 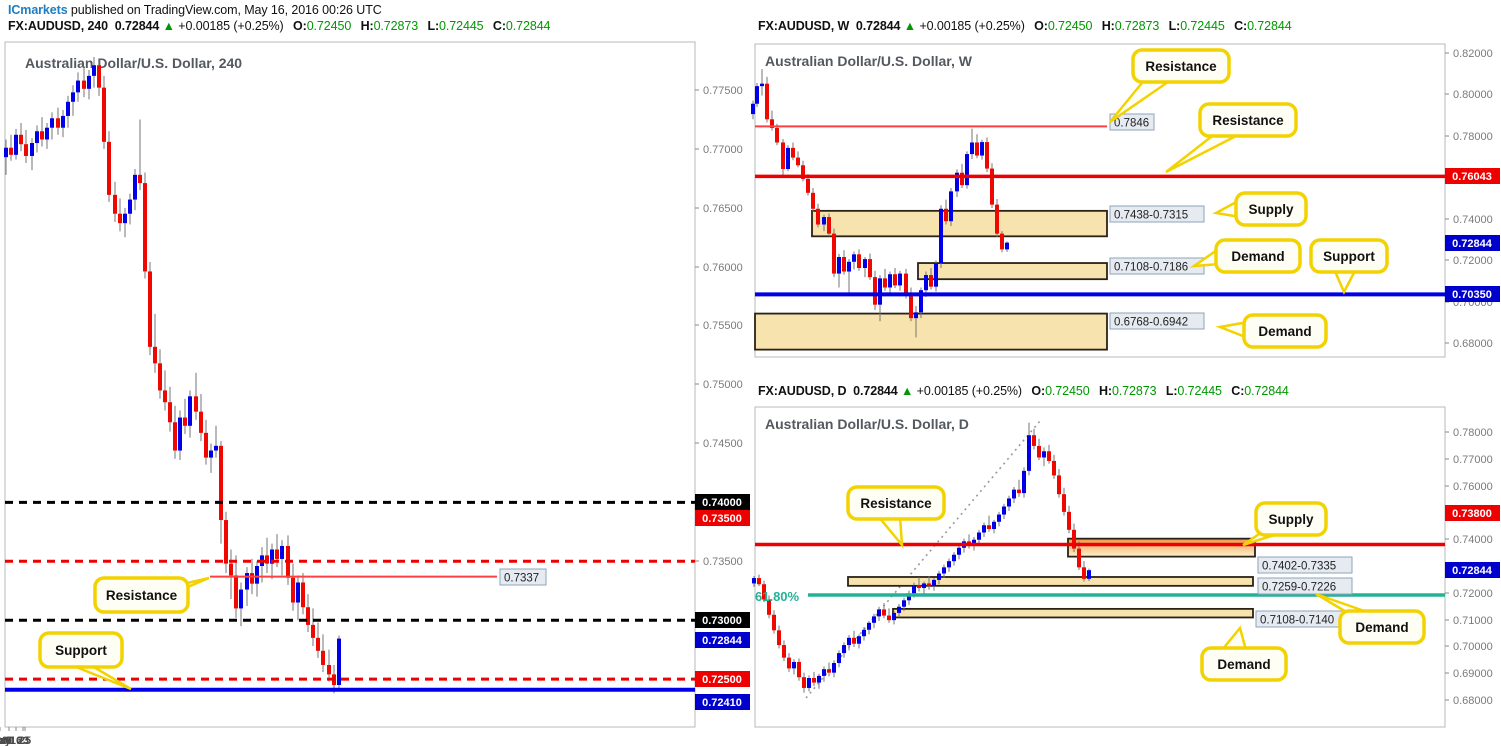 What do you see at coordinates (1472, 243) in the screenshot?
I see `price-tag: 0.72844` at bounding box center [1472, 243].